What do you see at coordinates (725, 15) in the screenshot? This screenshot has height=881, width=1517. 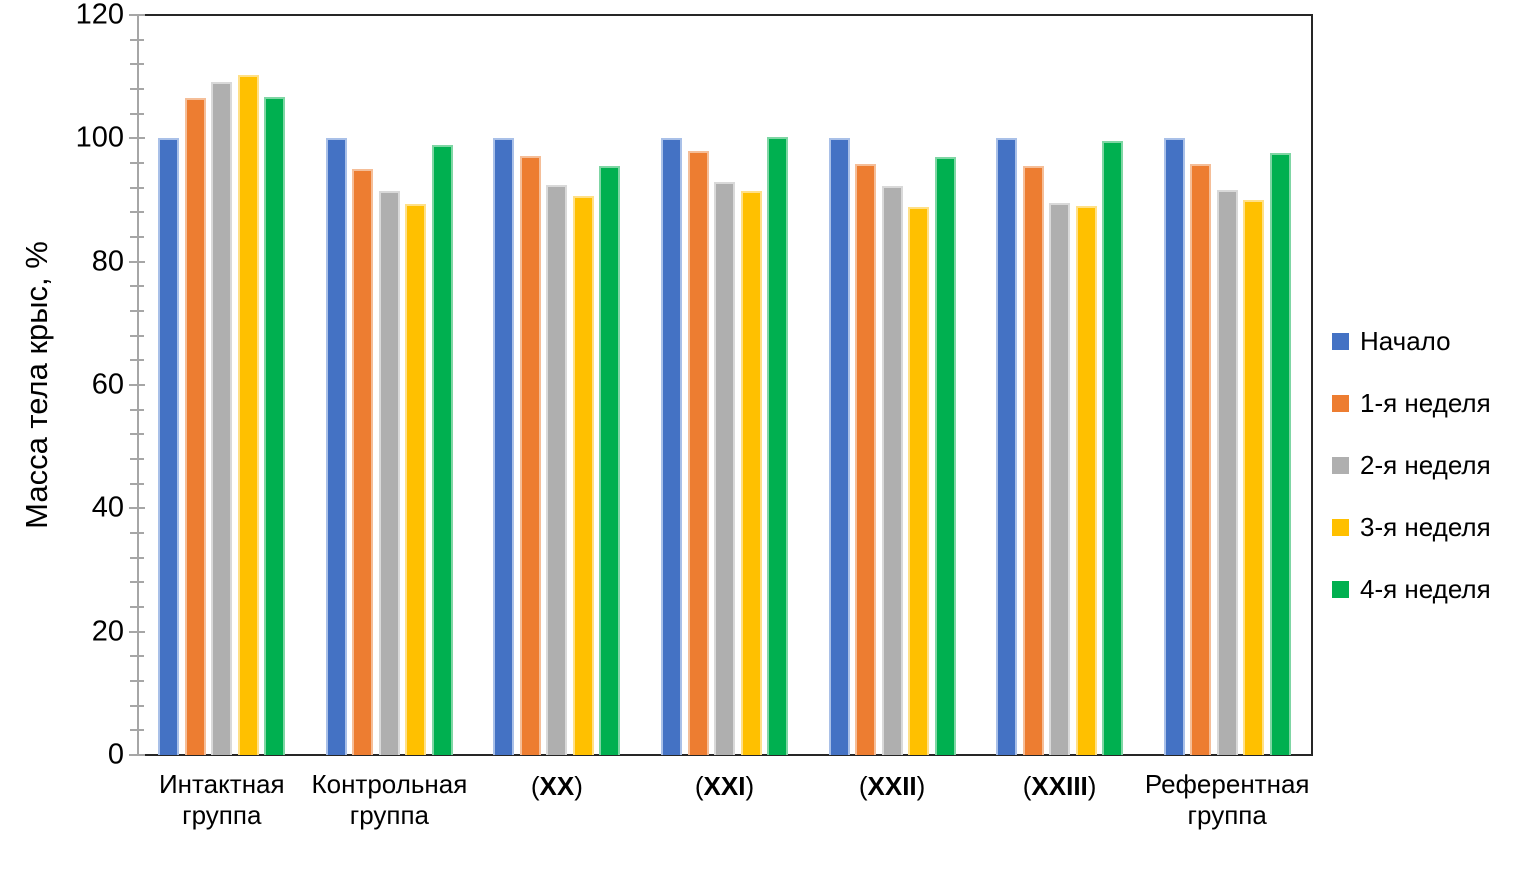 I see `plot-border-top` at bounding box center [725, 15].